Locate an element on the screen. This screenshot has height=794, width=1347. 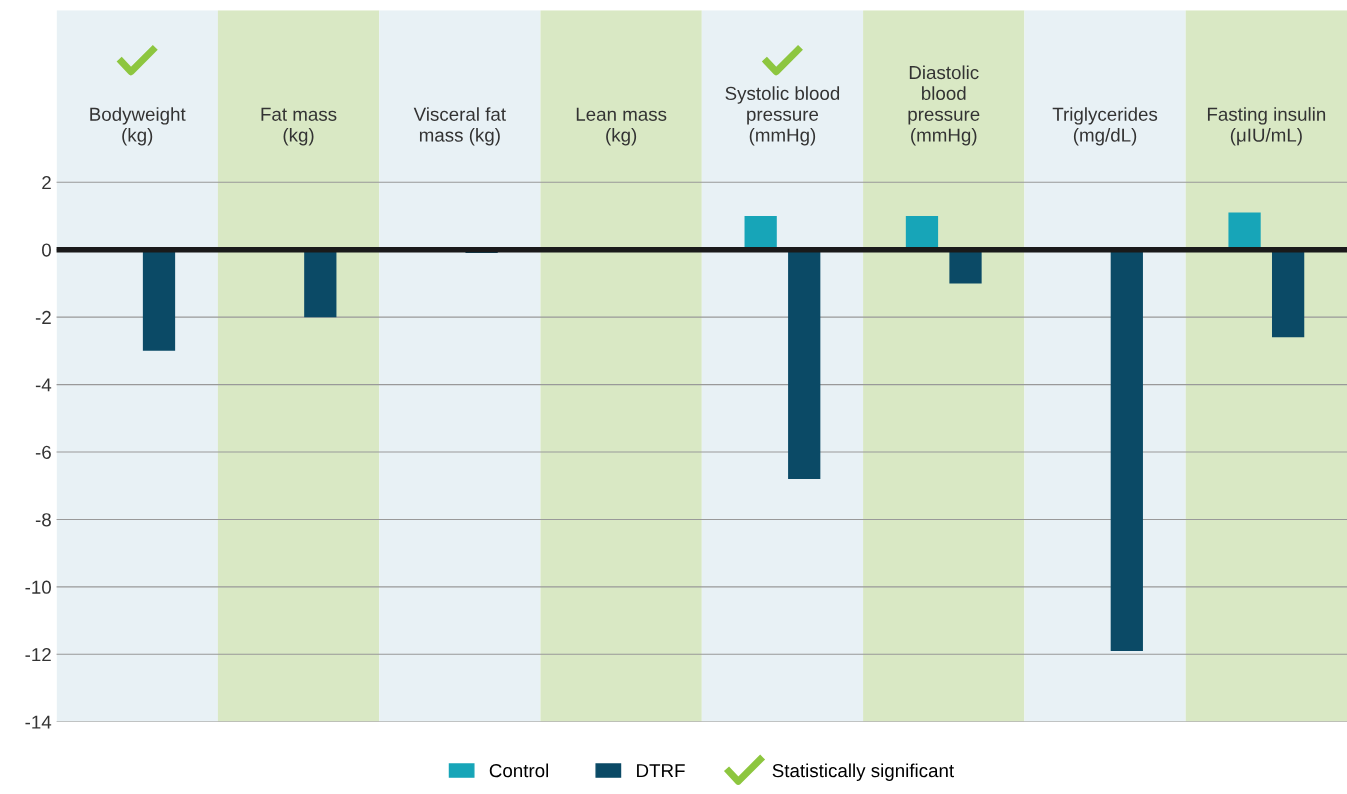
legend-label: Statistically significant is located at coordinates (863, 772).